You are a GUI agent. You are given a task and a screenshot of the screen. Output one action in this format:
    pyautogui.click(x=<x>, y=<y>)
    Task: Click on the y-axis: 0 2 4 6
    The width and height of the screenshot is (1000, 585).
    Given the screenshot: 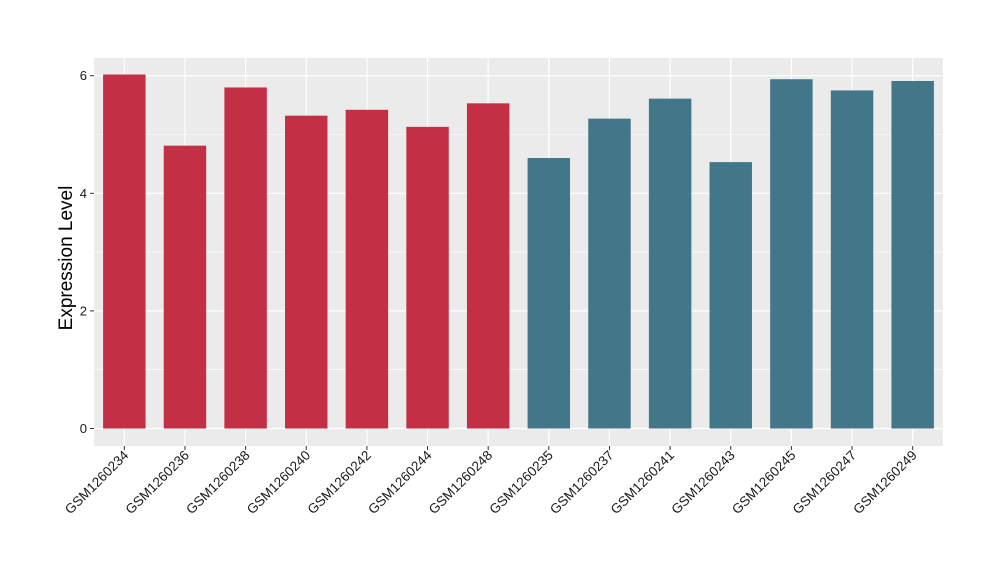 What is the action you would take?
    pyautogui.click(x=87, y=252)
    